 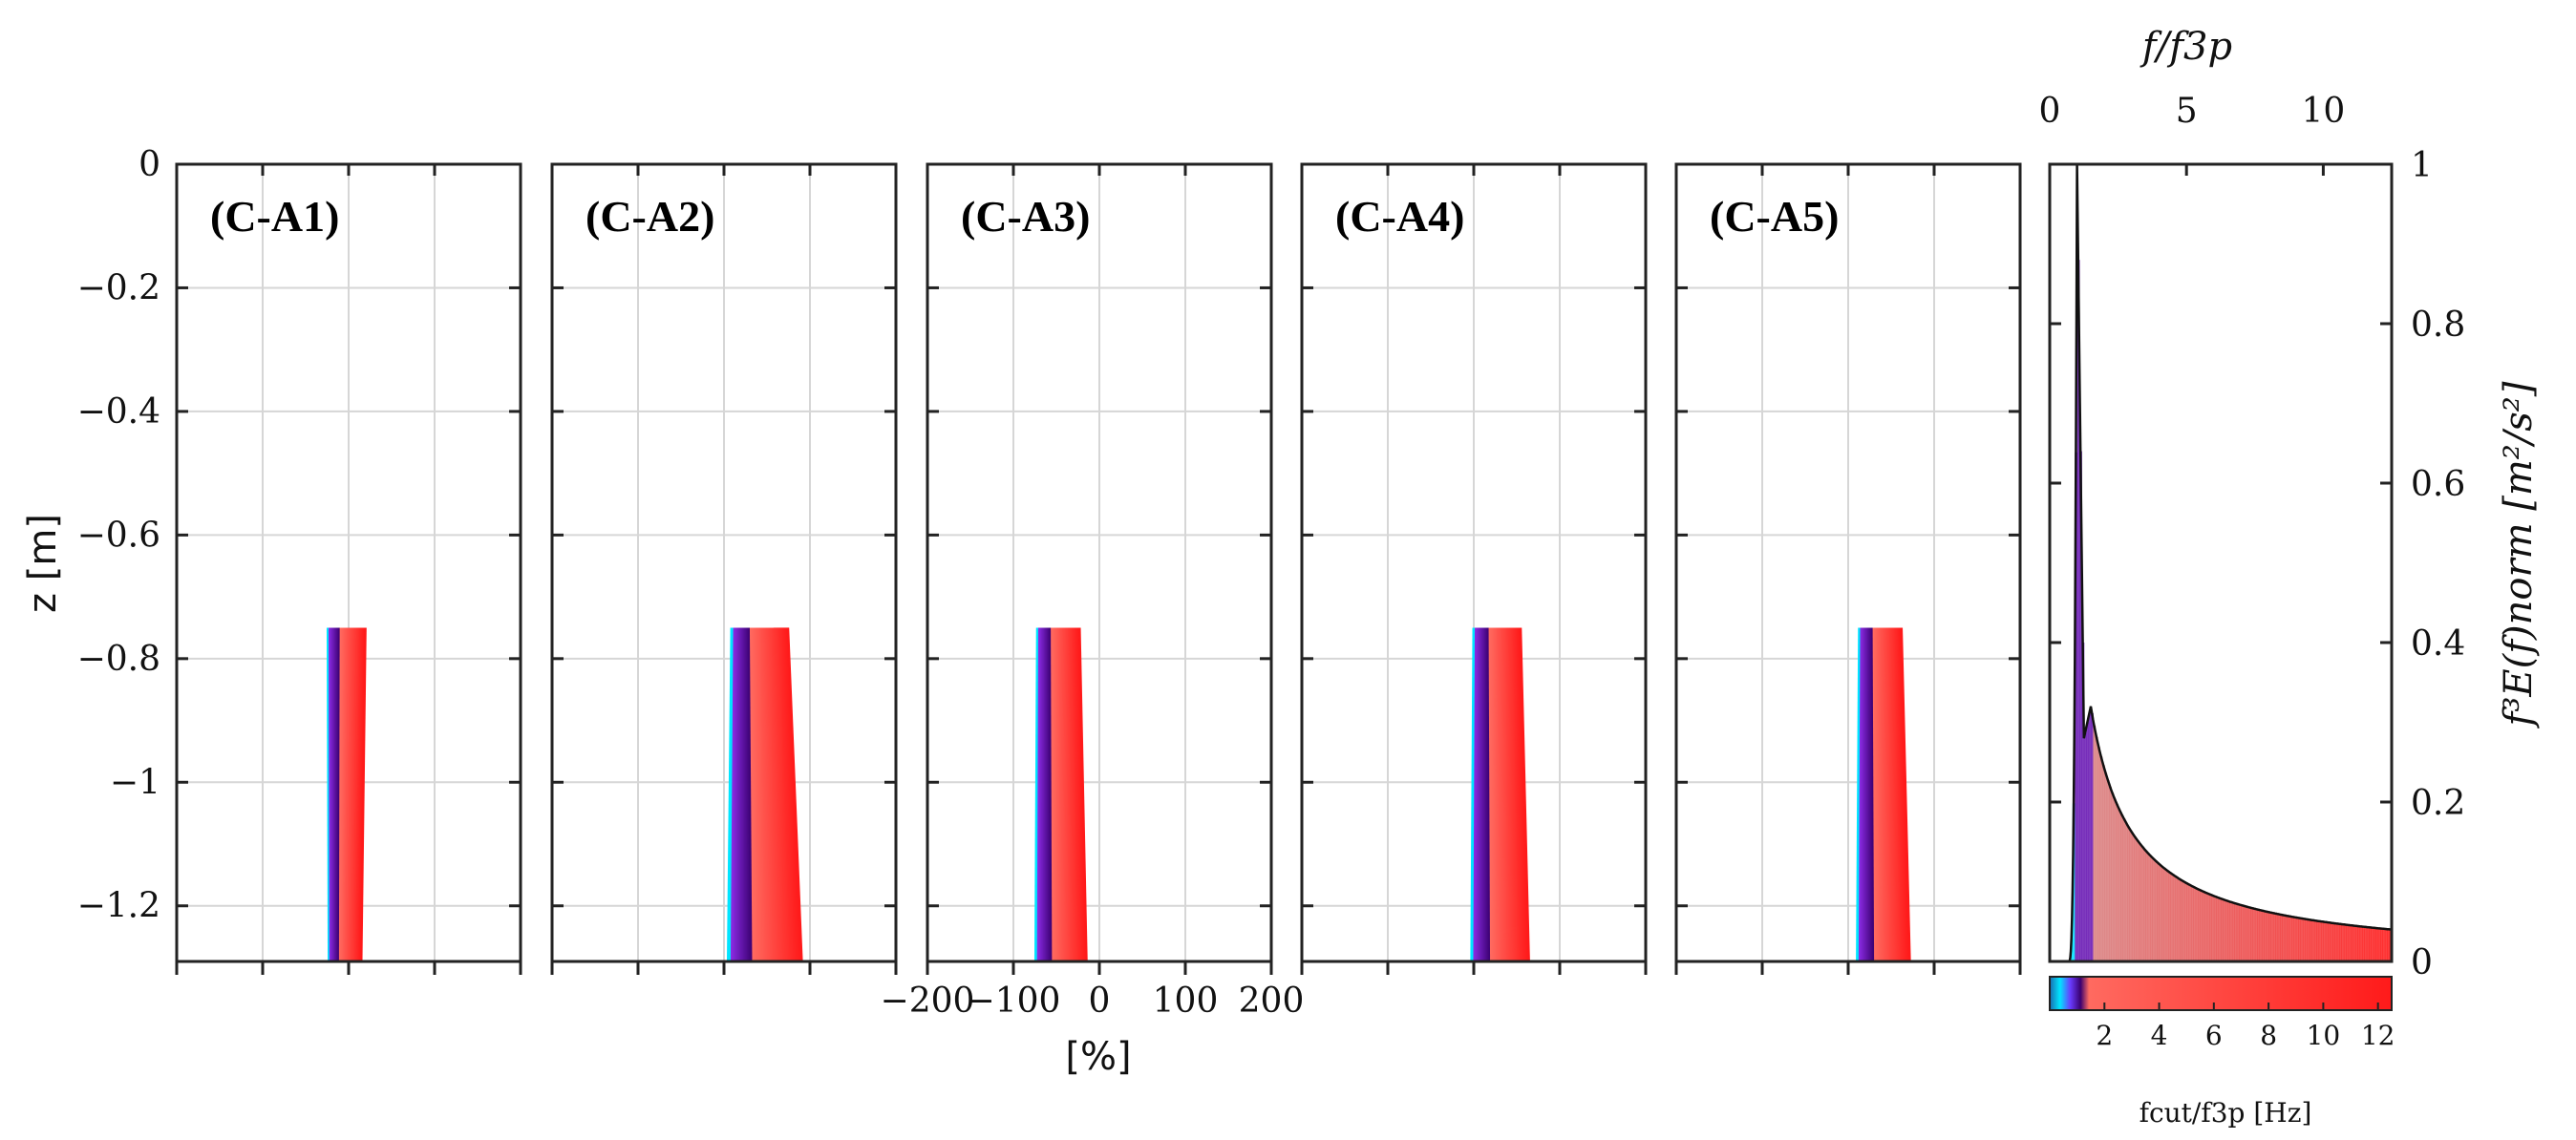 What do you see at coordinates (135, 782) in the screenshot?
I see `y-tick-label: −1` at bounding box center [135, 782].